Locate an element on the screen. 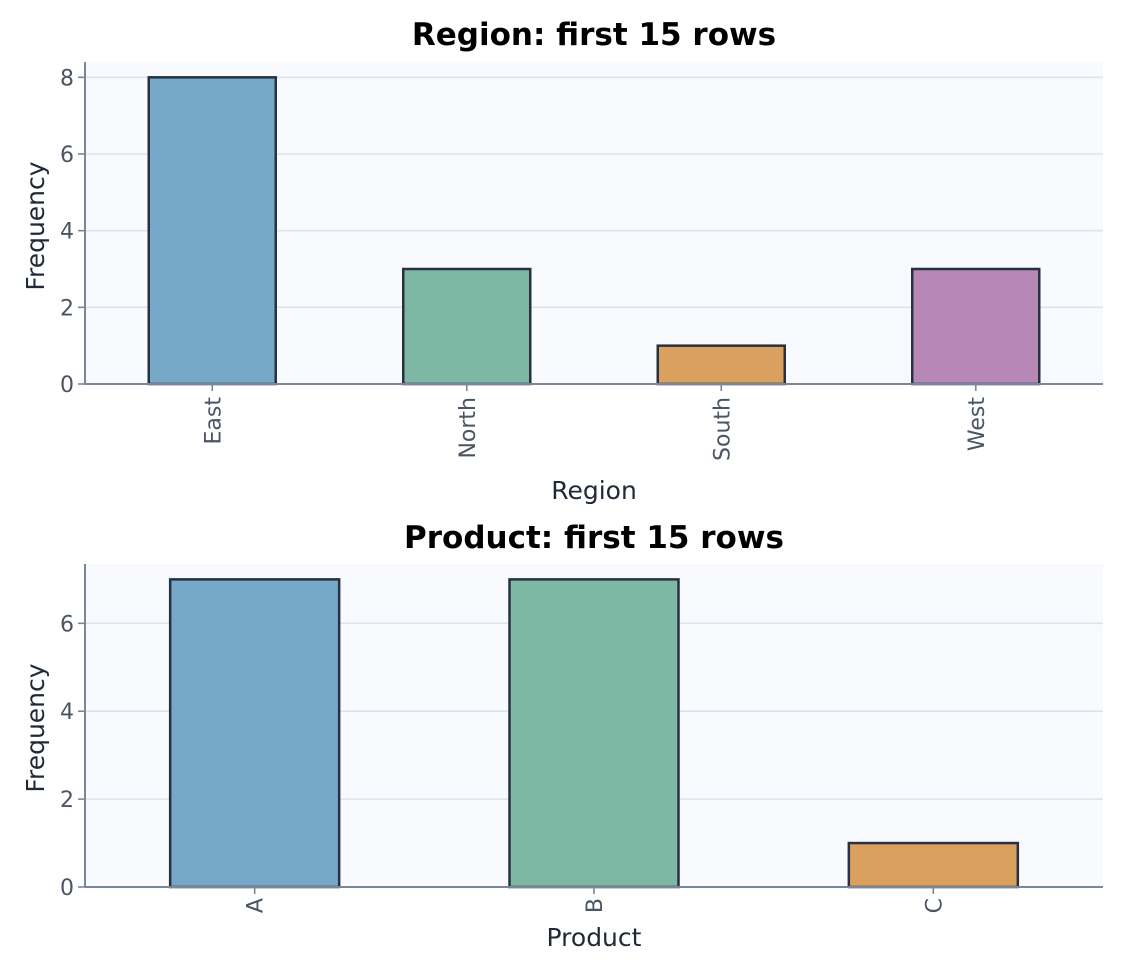 The height and width of the screenshot is (977, 1123). x-tick-label: East is located at coordinates (213, 421).